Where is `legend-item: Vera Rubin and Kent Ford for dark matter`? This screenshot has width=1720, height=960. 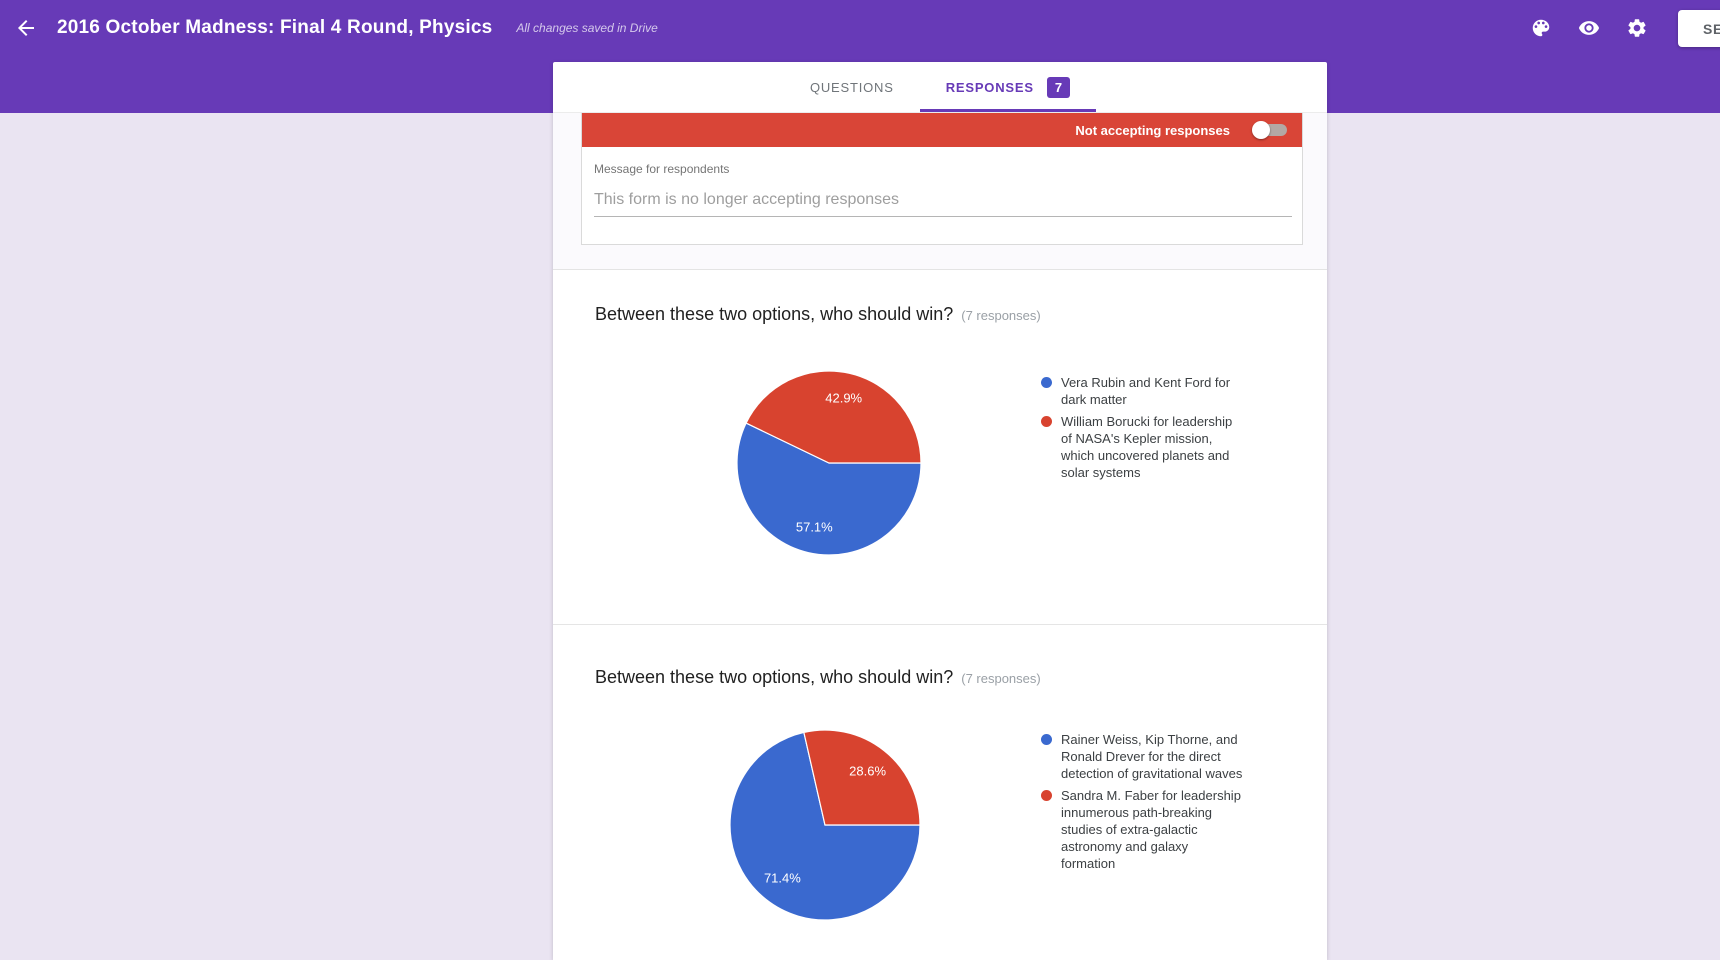
legend-item: Vera Rubin and Kent Ford for dark matter is located at coordinates (1143, 391).